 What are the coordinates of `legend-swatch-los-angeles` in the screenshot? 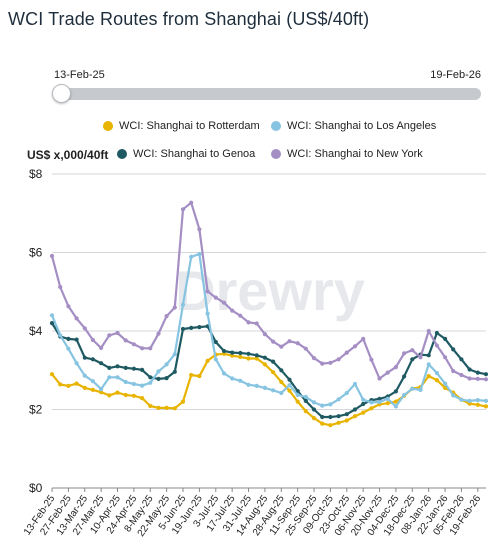 It's located at (276, 126).